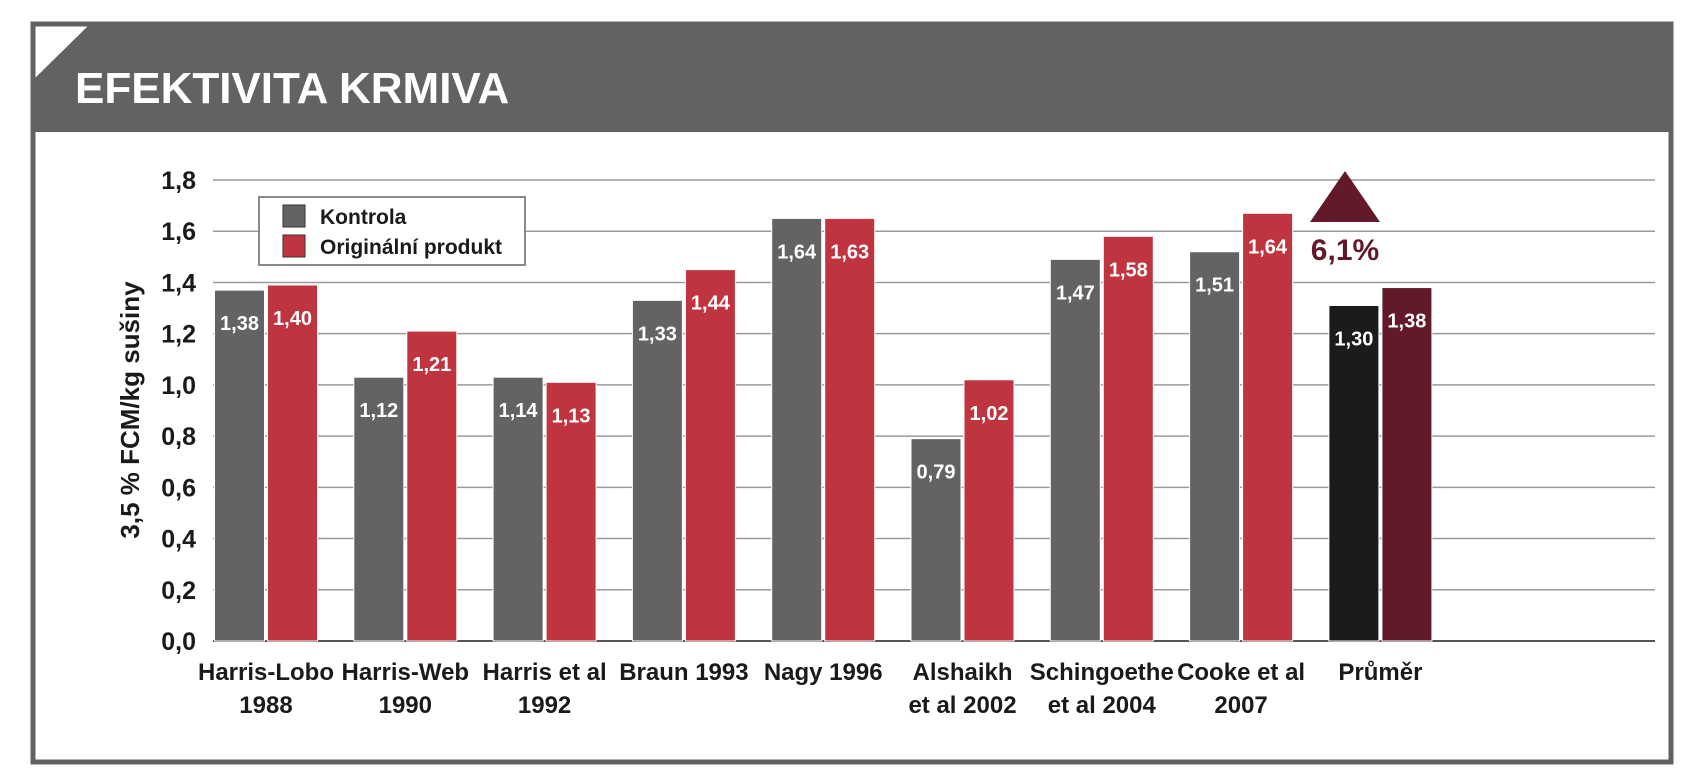 The height and width of the screenshot is (782, 1704). Describe the element at coordinates (292, 319) in the screenshot. I see `bar-value-label: 1,40` at that location.